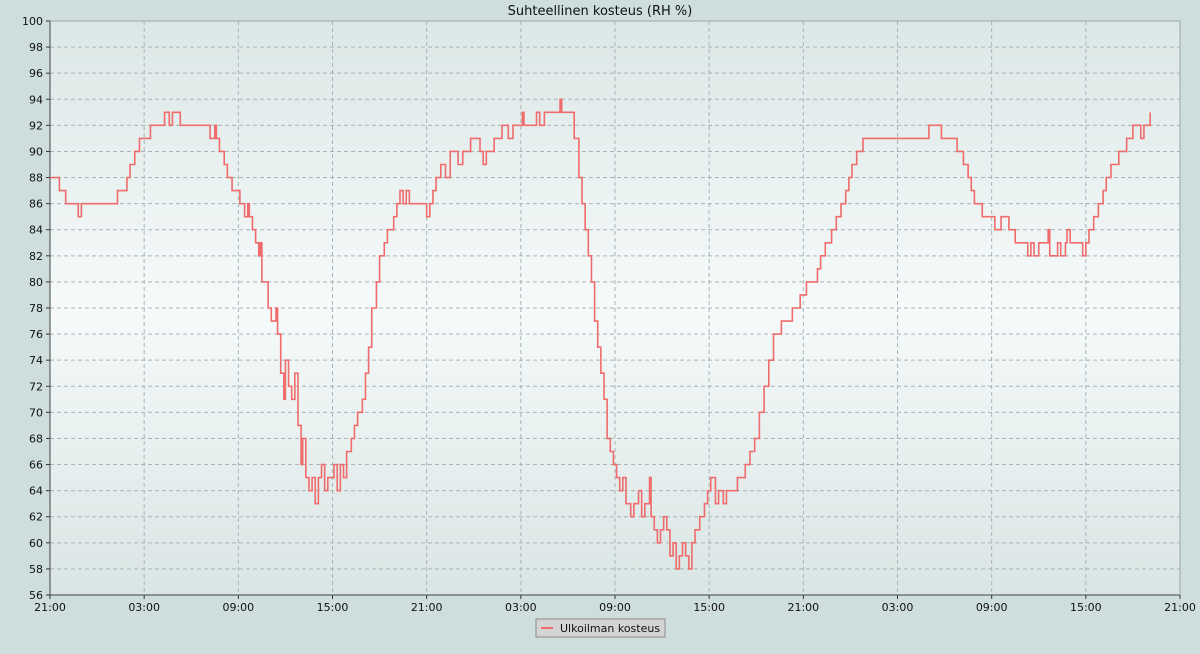  Describe the element at coordinates (36, 517) in the screenshot. I see `y-tick-label: 62` at that location.